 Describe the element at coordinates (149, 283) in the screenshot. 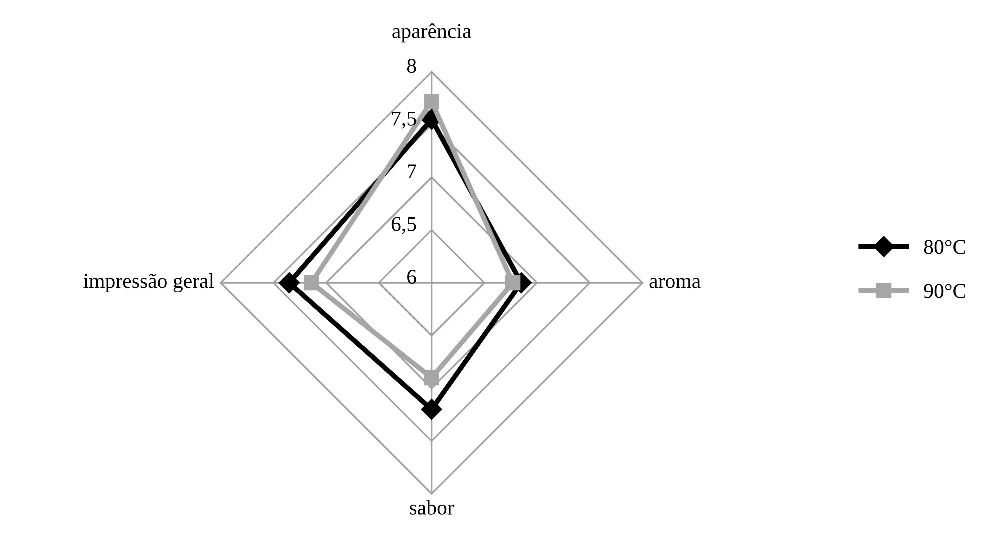

I see `spoke-label: impressão geral` at that location.